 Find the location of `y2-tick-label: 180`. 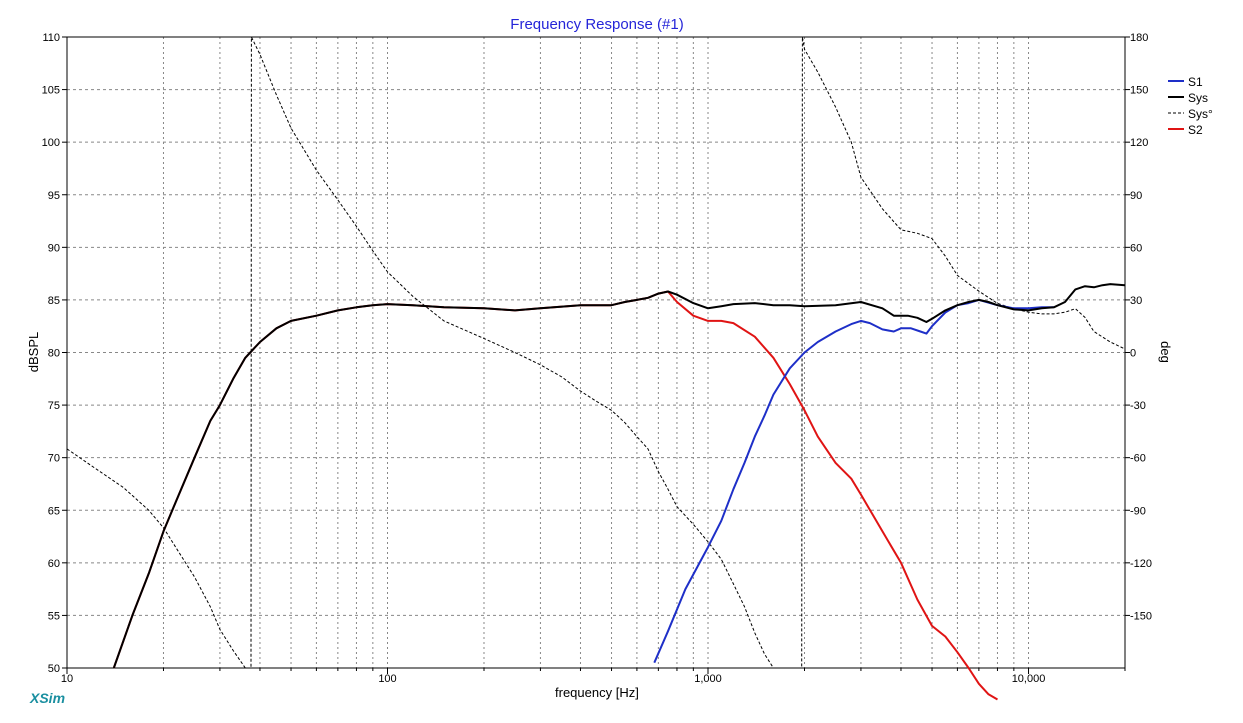

y2-tick-label: 180 is located at coordinates (1139, 38).